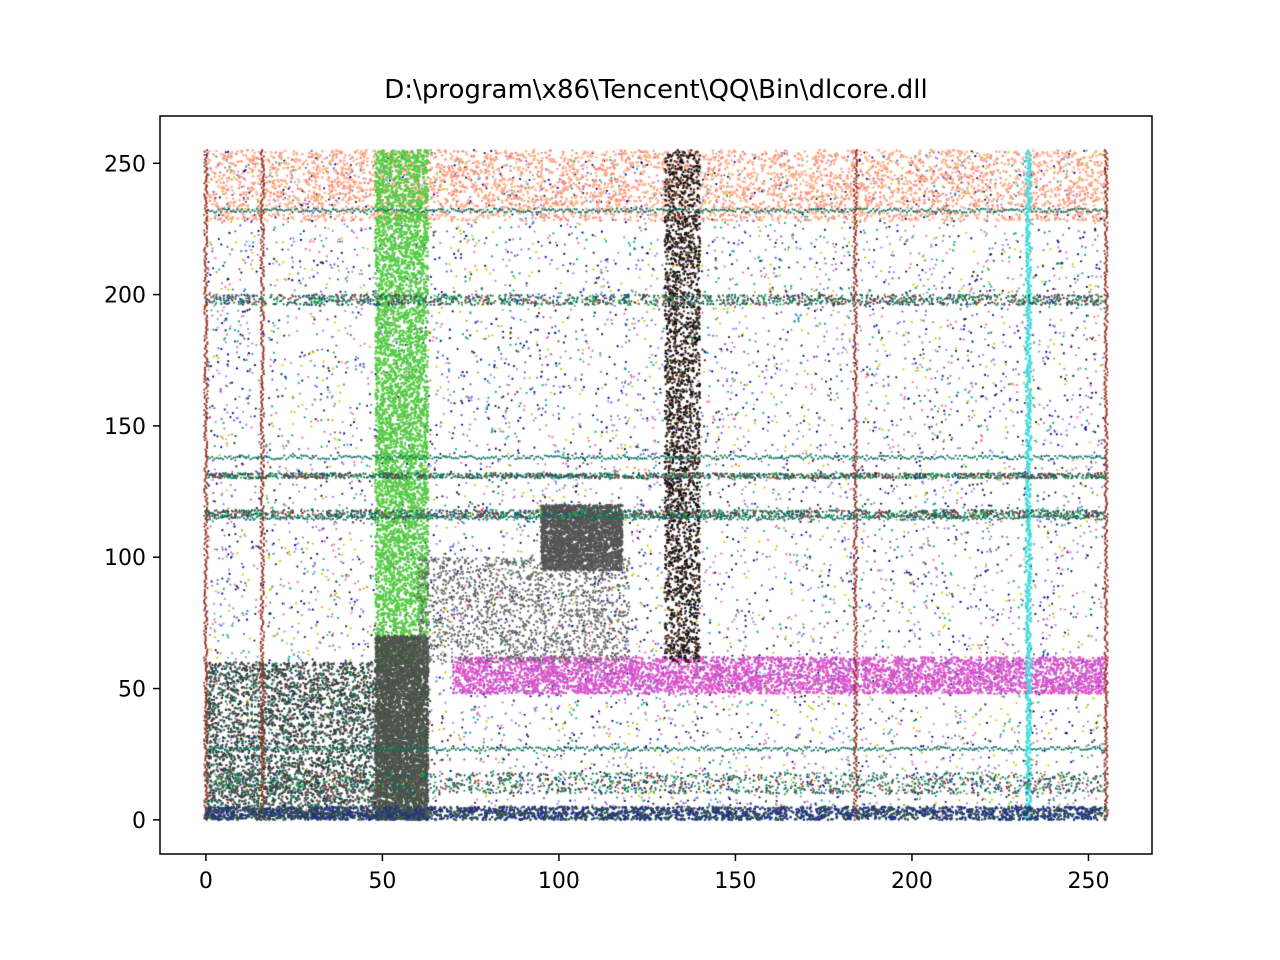 This screenshot has width=1280, height=960. Describe the element at coordinates (139, 821) in the screenshot. I see `y-tick-label: 0` at that location.